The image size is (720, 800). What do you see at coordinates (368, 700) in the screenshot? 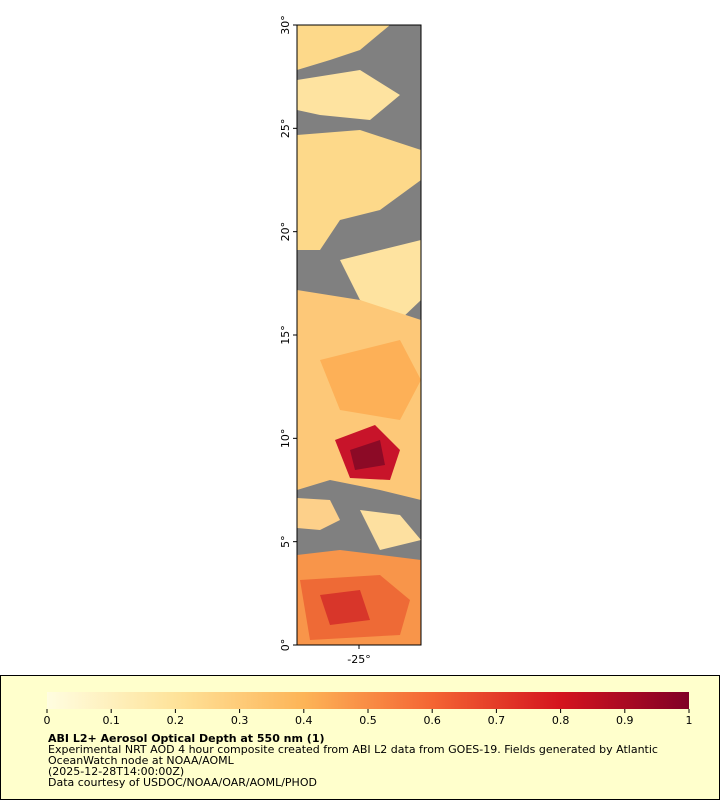
I see `colorbar` at bounding box center [368, 700].